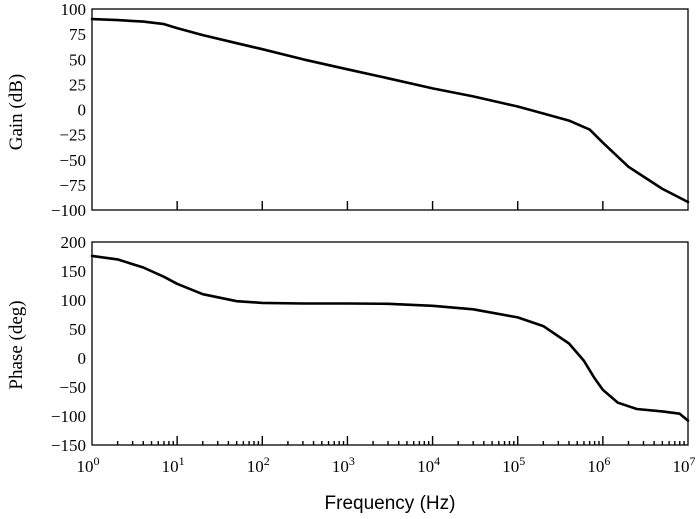  Describe the element at coordinates (522, 461) in the screenshot. I see `x-tick-exponent: 5` at that location.